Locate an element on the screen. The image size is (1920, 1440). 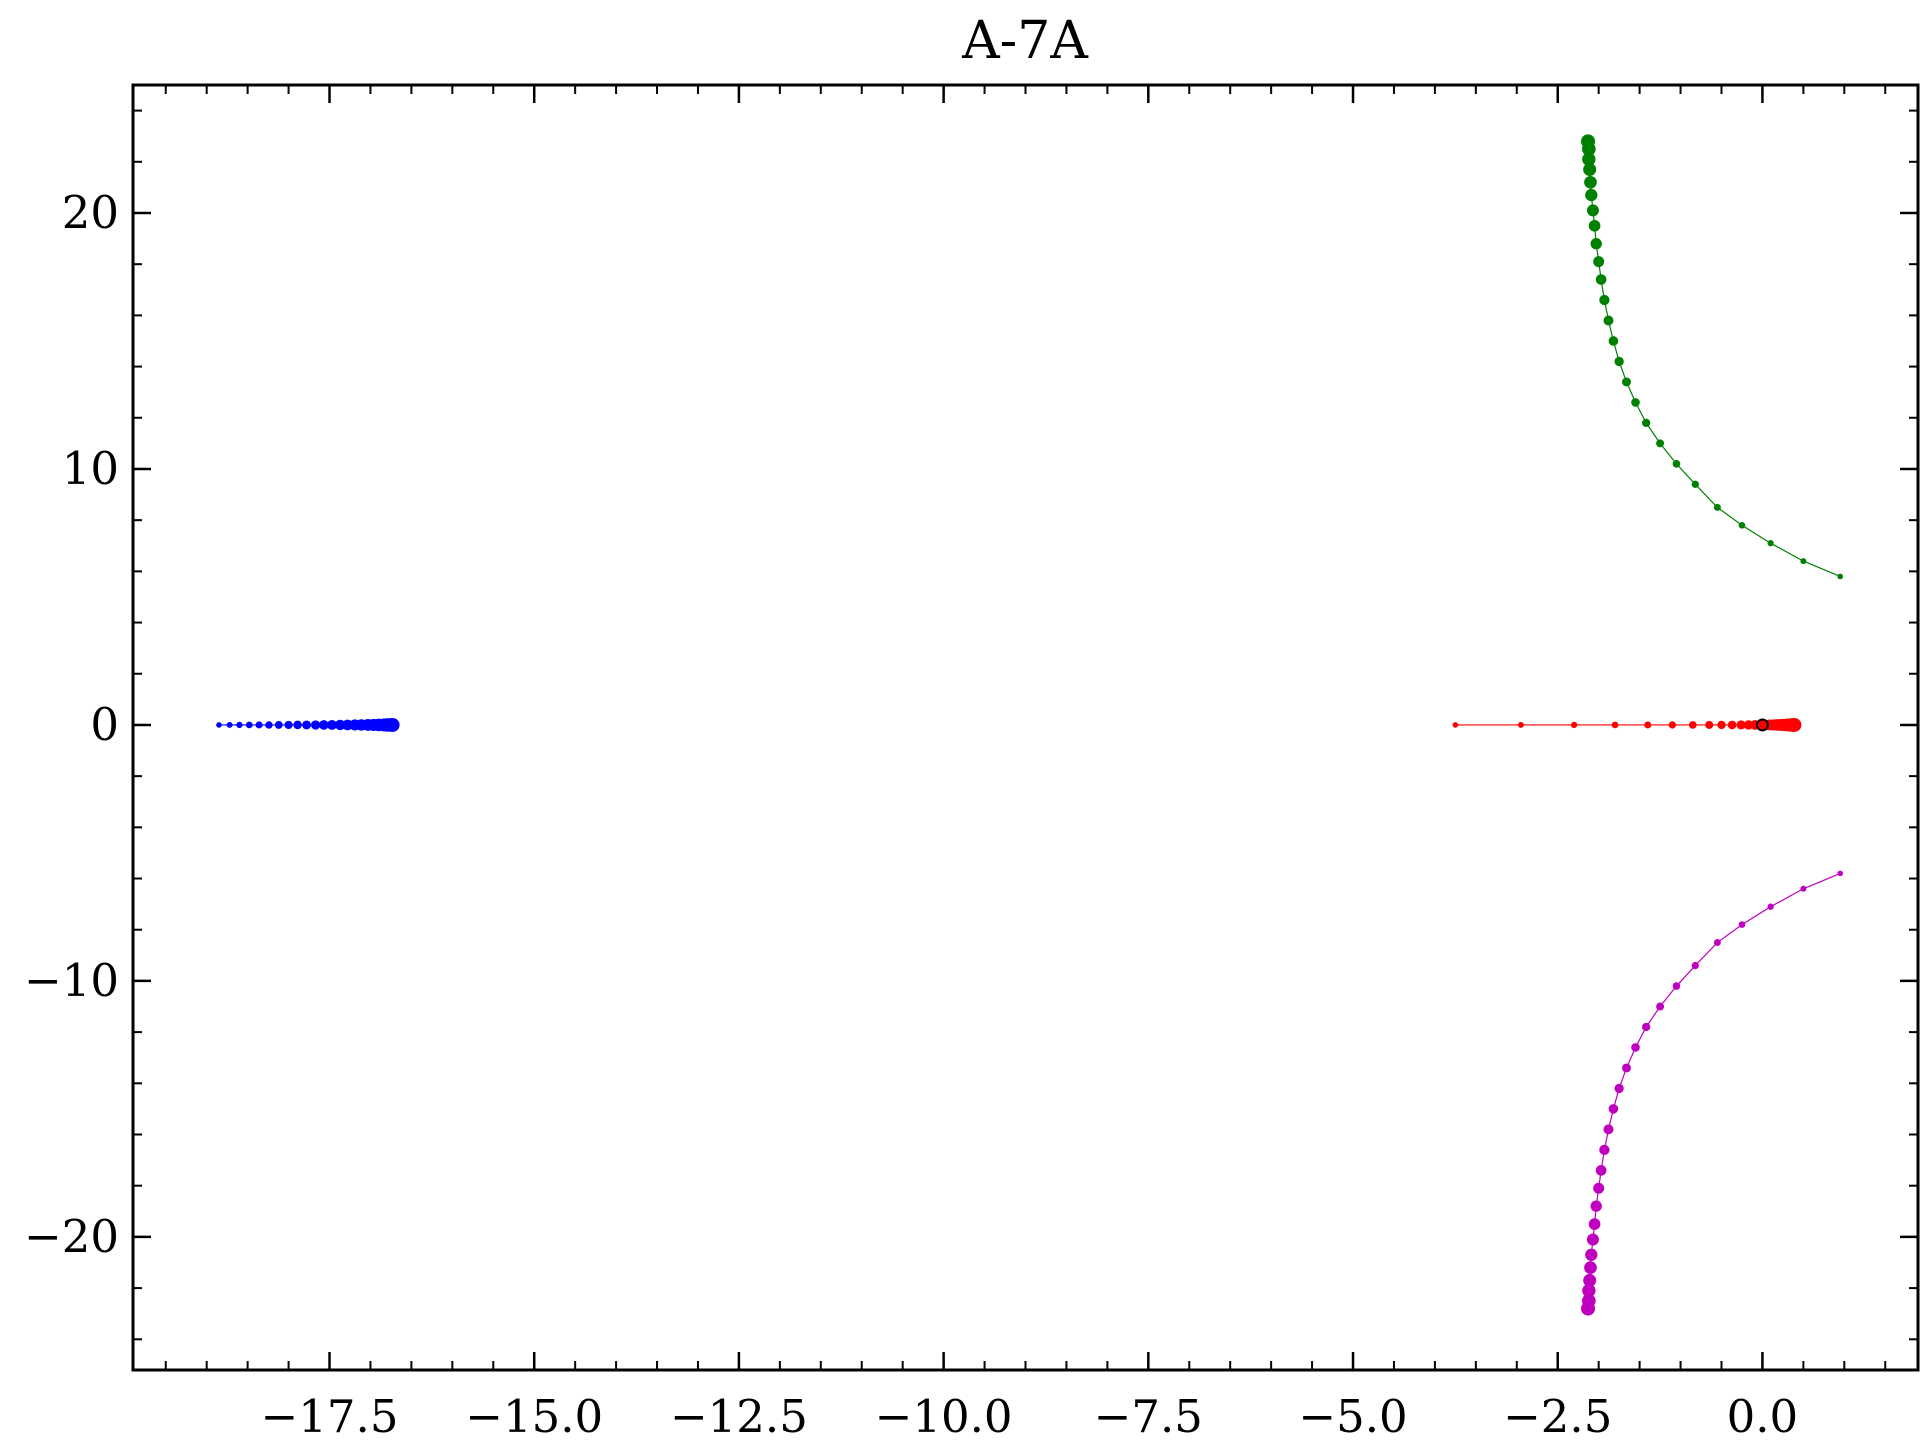
x-tick-label: −17.5 is located at coordinates (330, 1415).